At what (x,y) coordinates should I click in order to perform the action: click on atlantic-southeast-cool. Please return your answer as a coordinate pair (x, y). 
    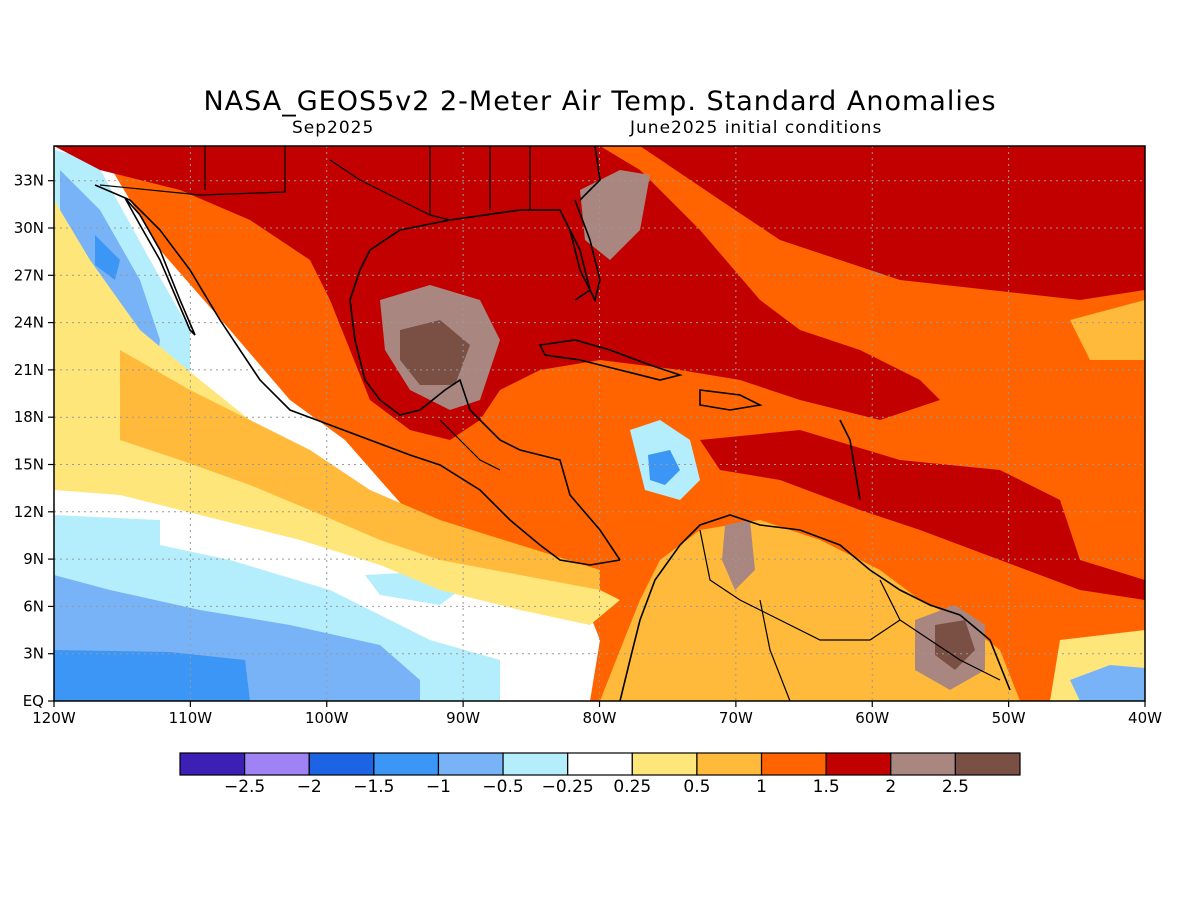
    Looking at the image, I should click on (1107, 683).